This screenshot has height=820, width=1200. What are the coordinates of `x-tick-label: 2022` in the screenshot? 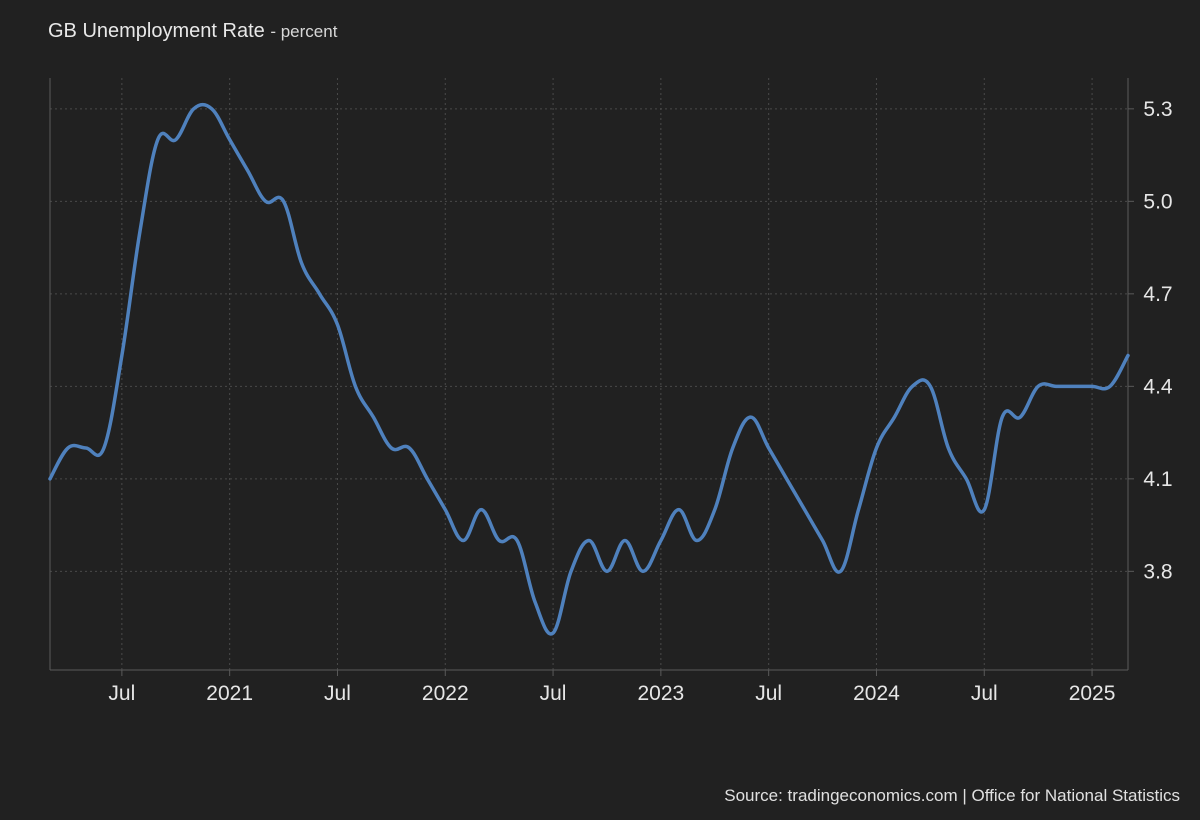 It's located at (445, 693).